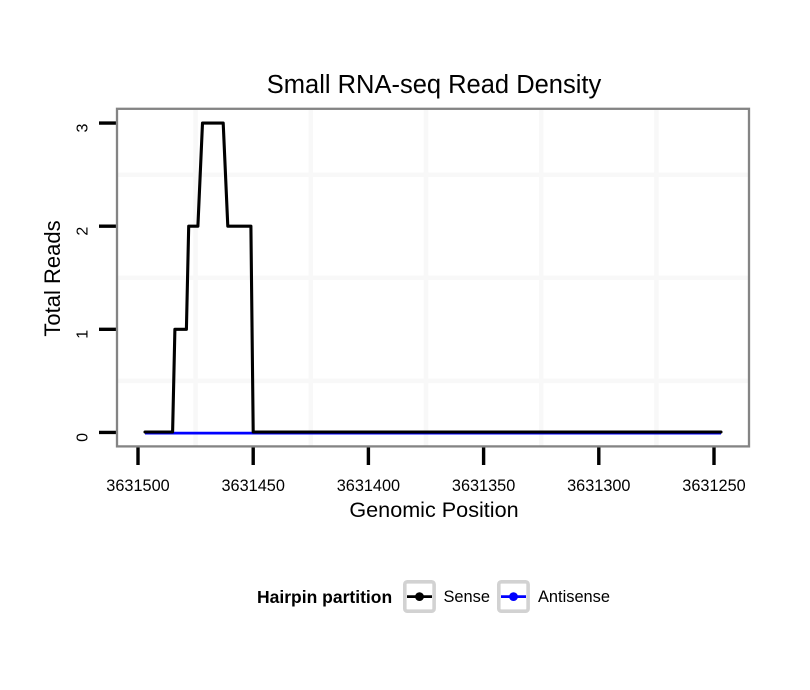  Describe the element at coordinates (137, 486) in the screenshot. I see `svg-text: 3631500` at that location.